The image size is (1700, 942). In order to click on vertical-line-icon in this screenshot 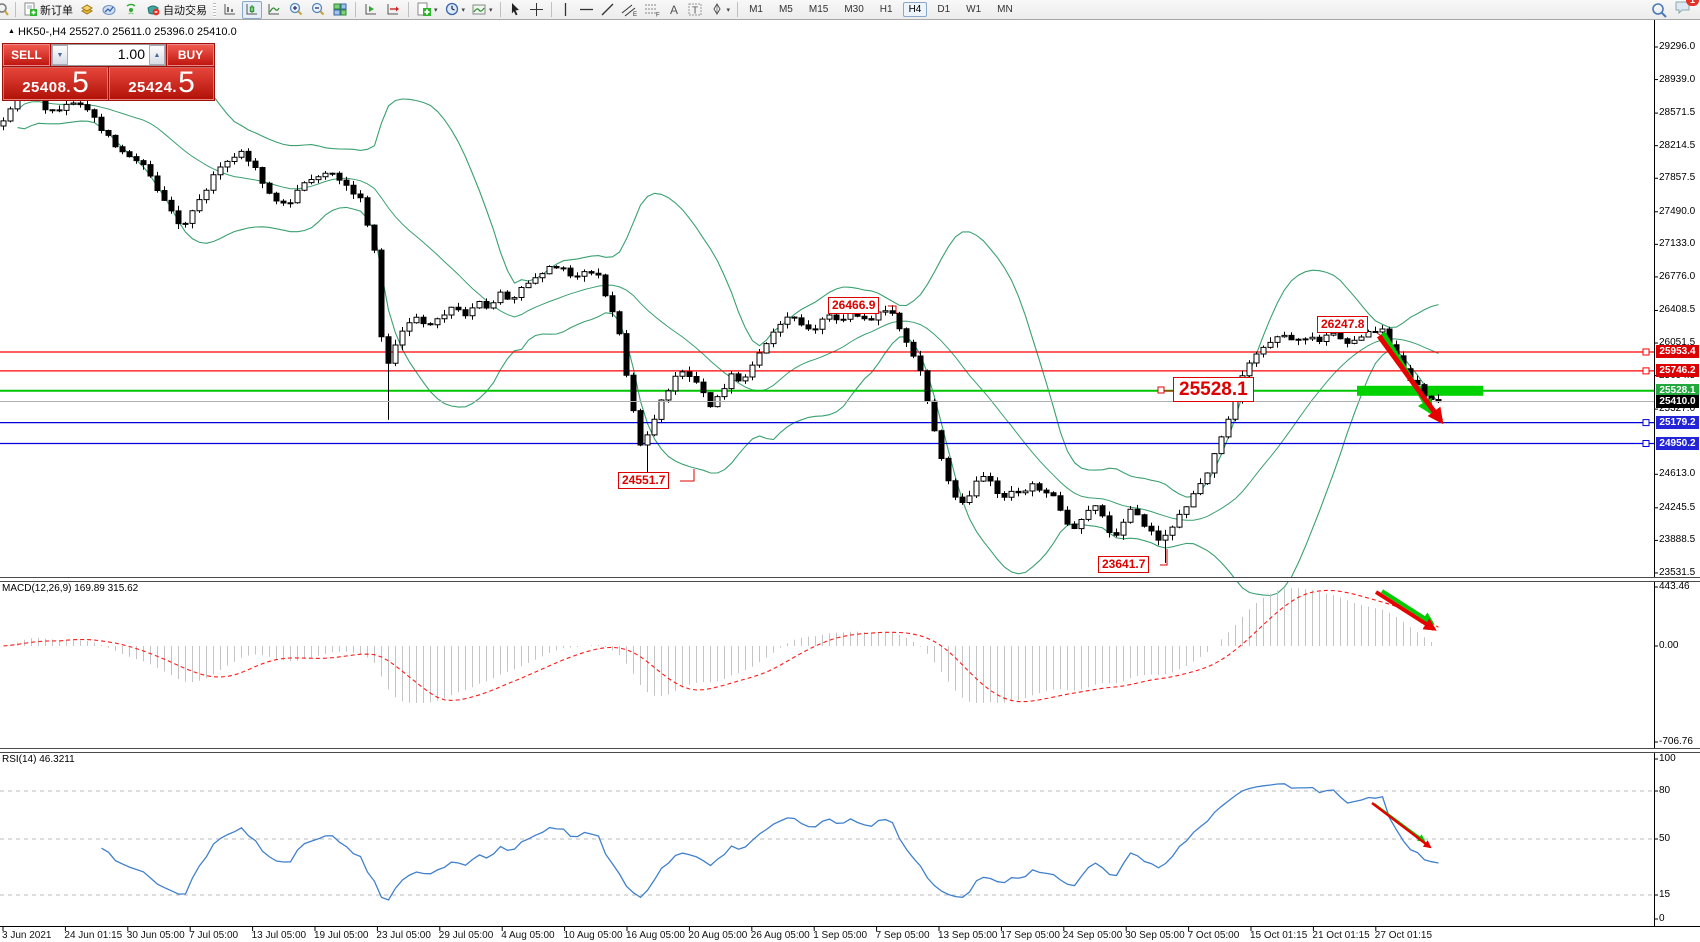, I will do `click(565, 9)`.